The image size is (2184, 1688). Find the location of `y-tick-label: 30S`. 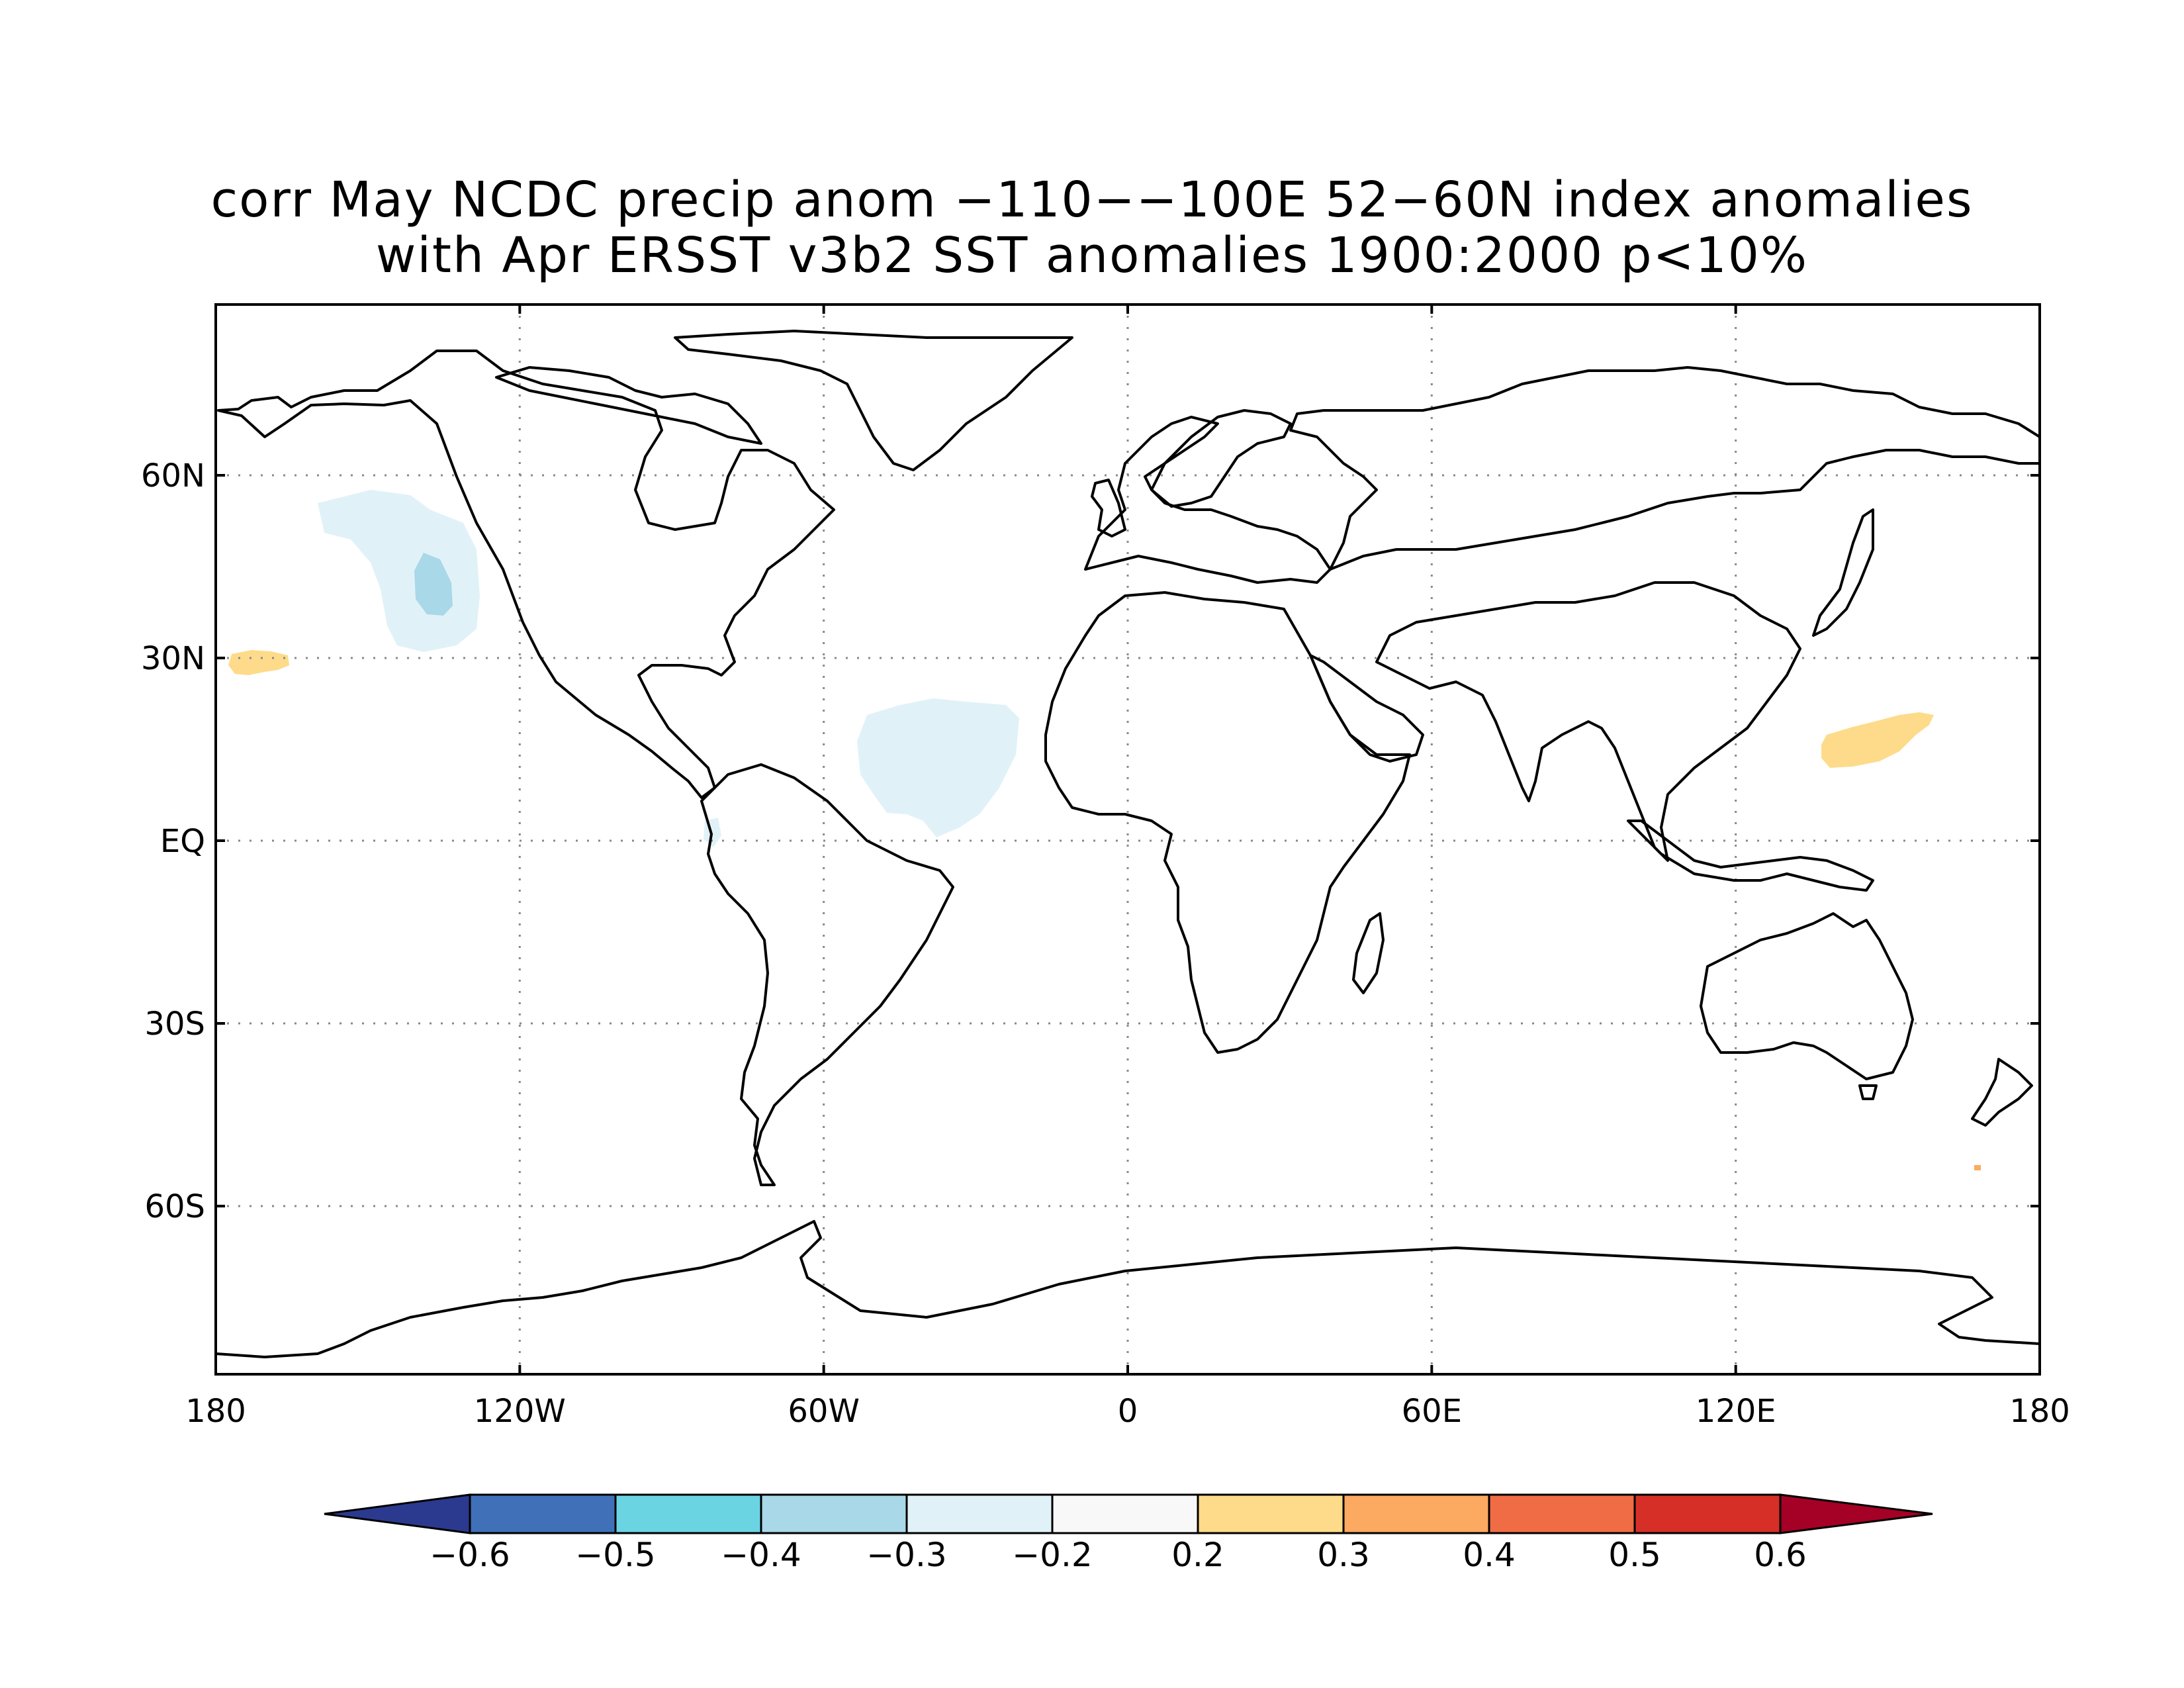

y-tick-label: 30S is located at coordinates (175, 1024).